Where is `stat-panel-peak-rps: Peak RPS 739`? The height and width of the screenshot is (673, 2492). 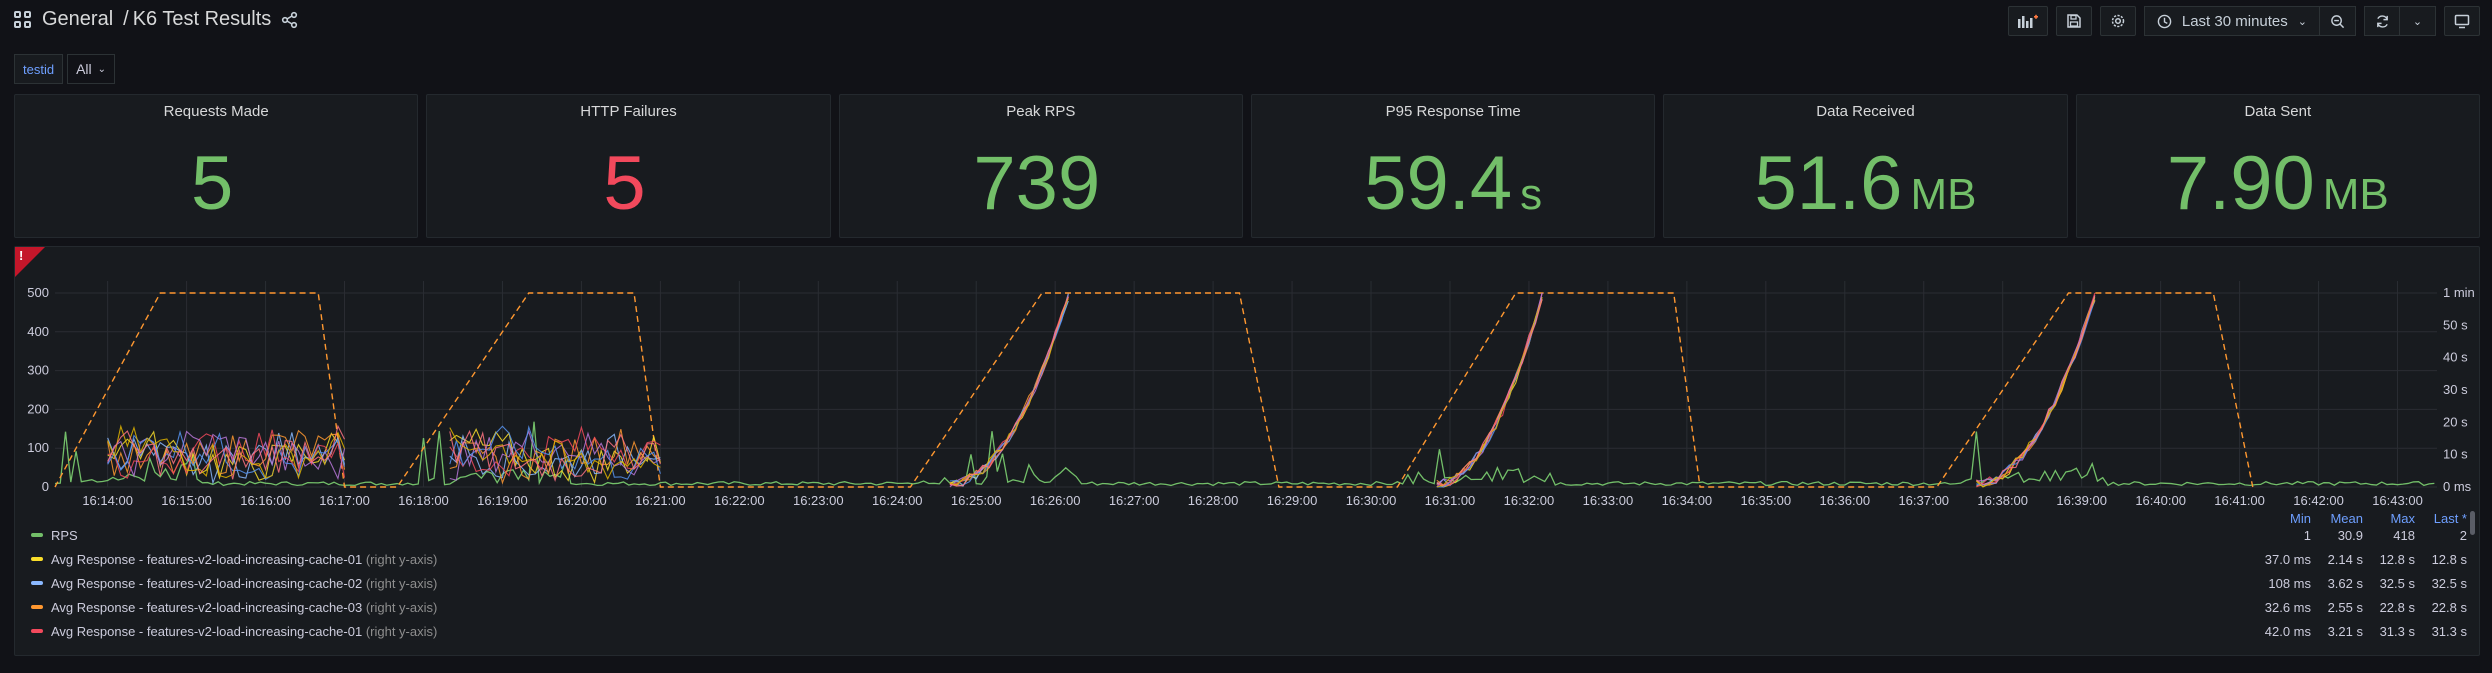 stat-panel-peak-rps: Peak RPS 739 is located at coordinates (1040, 166).